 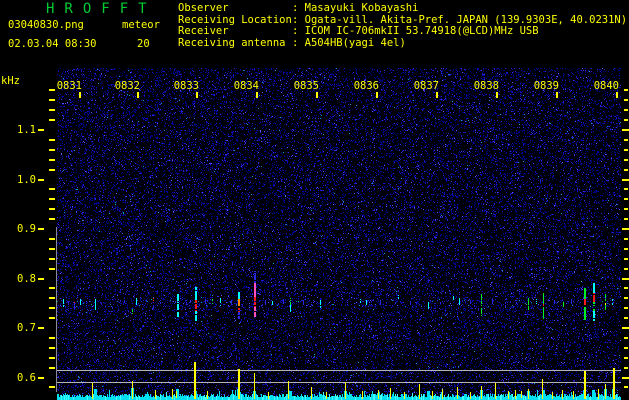 I want to click on meteor-echo-count: 20, so click(x=143, y=44).